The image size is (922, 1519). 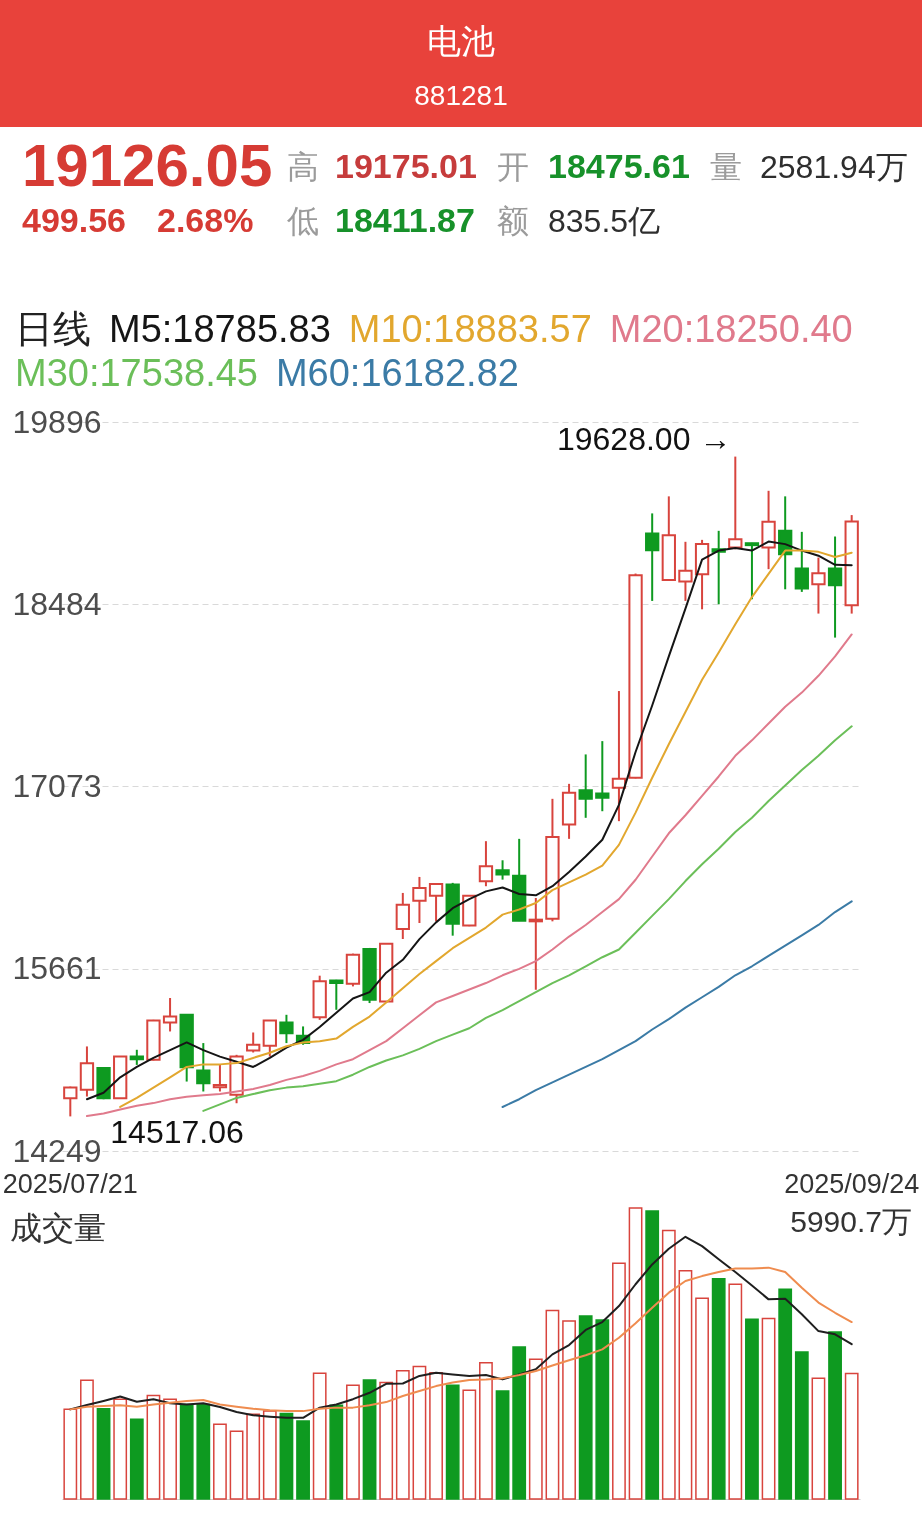 What do you see at coordinates (677, 1004) in the screenshot?
I see `line-series` at bounding box center [677, 1004].